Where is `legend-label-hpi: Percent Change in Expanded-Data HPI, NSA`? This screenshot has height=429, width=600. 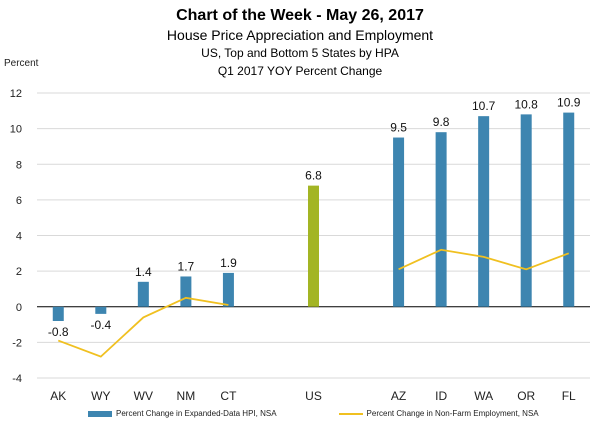
legend-label-hpi: Percent Change in Expanded-Data HPI, NSA is located at coordinates (196, 413).